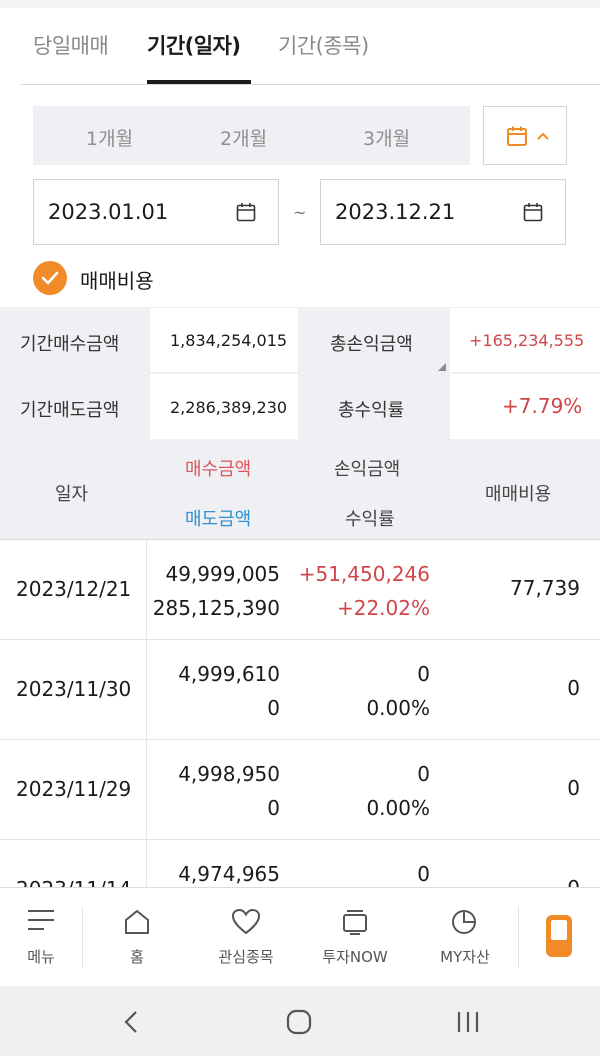 The width and height of the screenshot is (600, 1056). Describe the element at coordinates (355, 957) in the screenshot. I see `nav-invest-now-label: 투자NOW` at that location.